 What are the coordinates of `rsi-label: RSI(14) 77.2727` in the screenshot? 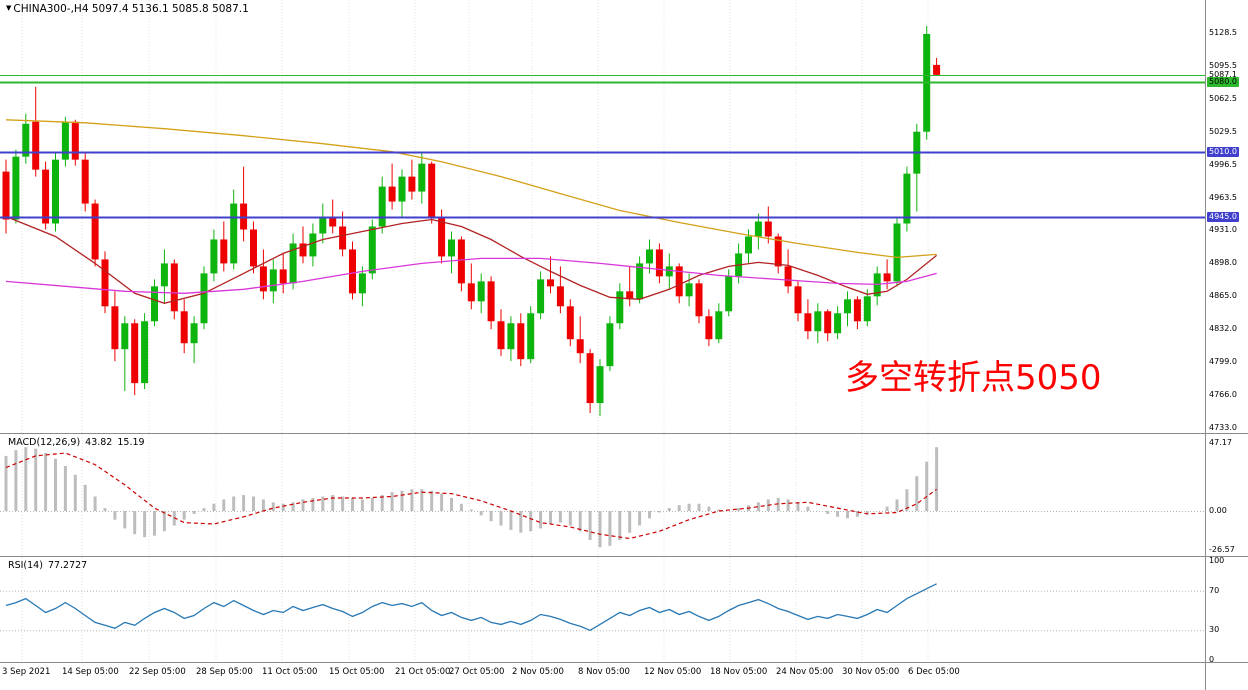 It's located at (47, 565).